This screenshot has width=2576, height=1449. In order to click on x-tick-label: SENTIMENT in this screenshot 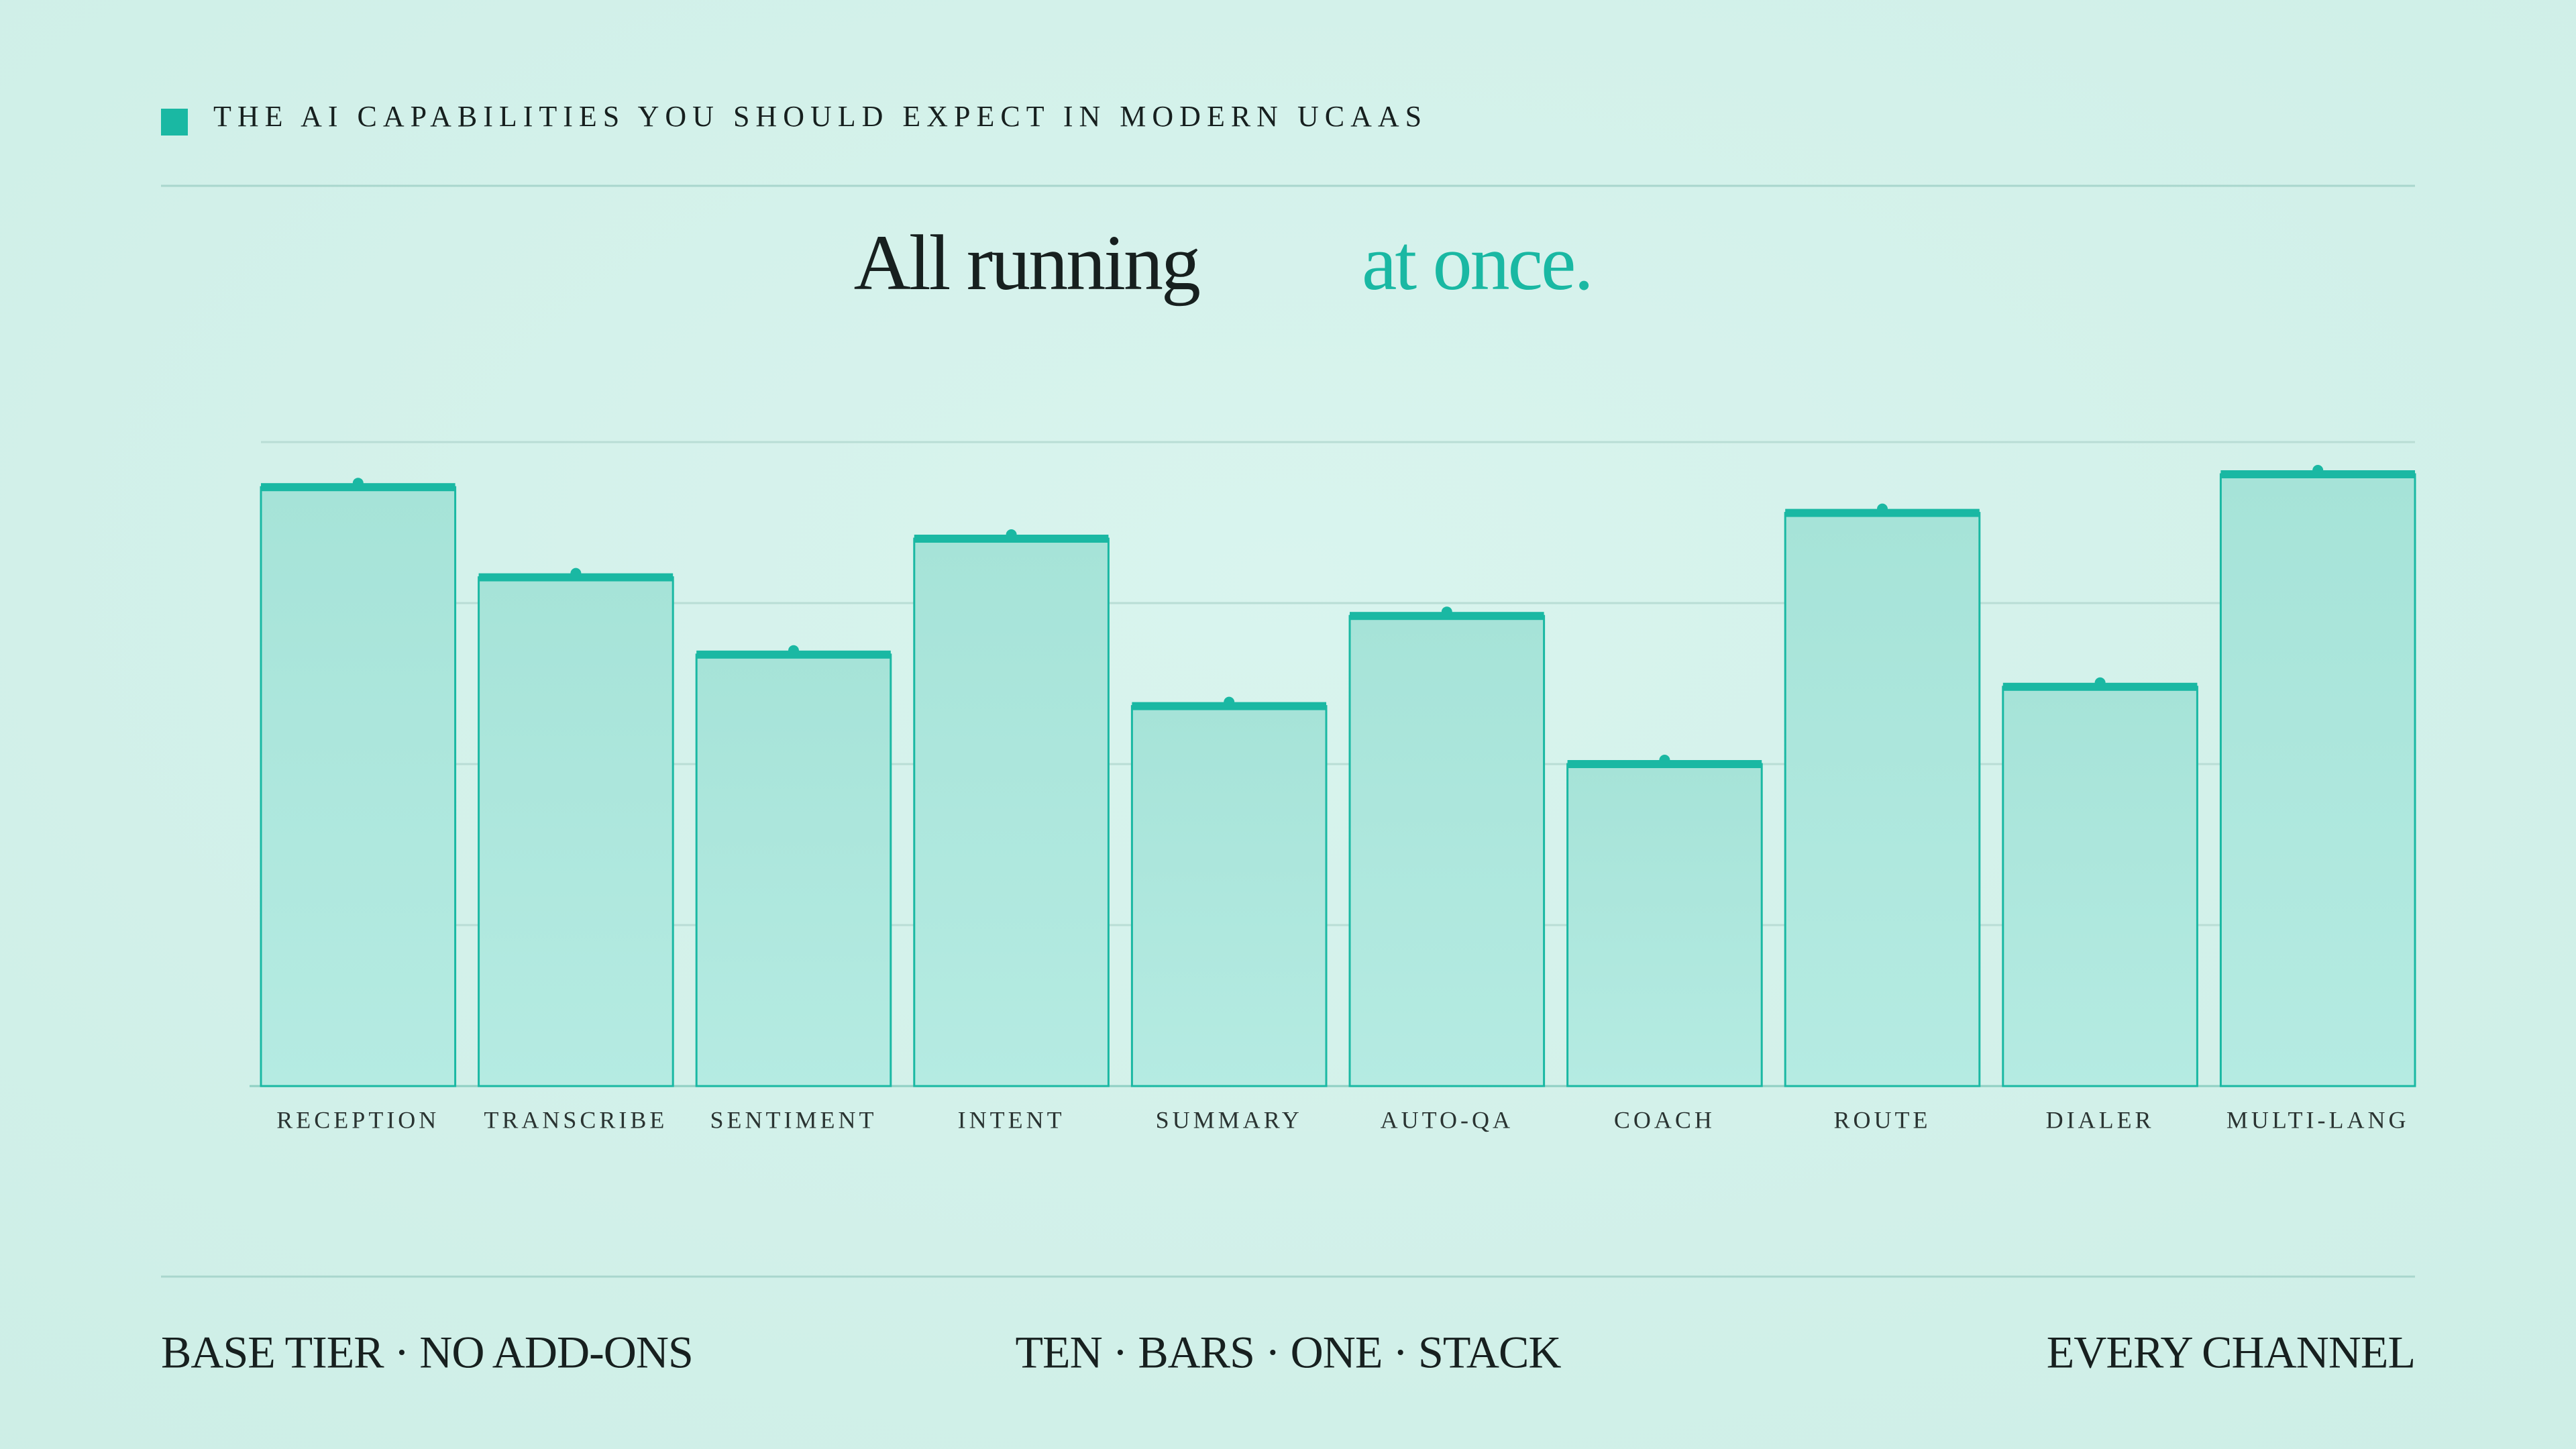, I will do `click(793, 1119)`.